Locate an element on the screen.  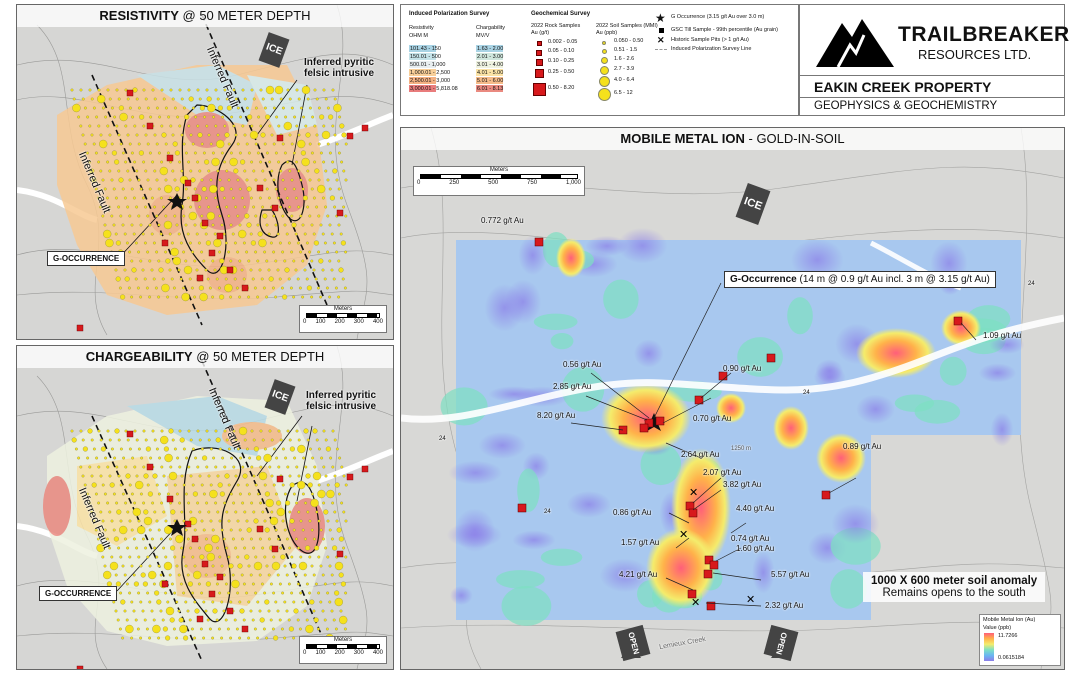
sample-grade-label: 0.90 g/t Au is located at coordinates (742, 368).